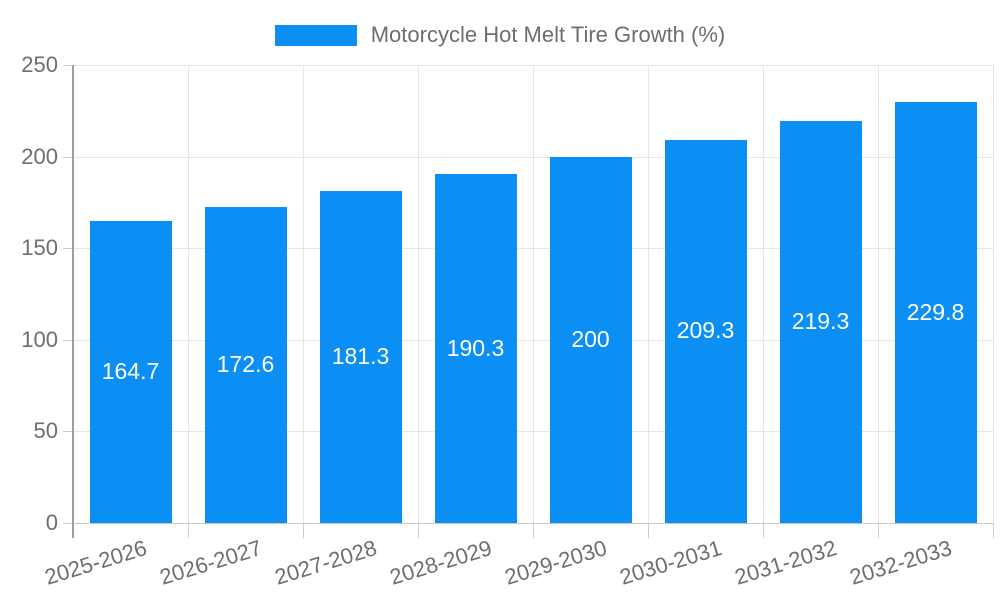 The image size is (1000, 600). Describe the element at coordinates (45, 431) in the screenshot. I see `y-axis-tick-label: 50` at that location.